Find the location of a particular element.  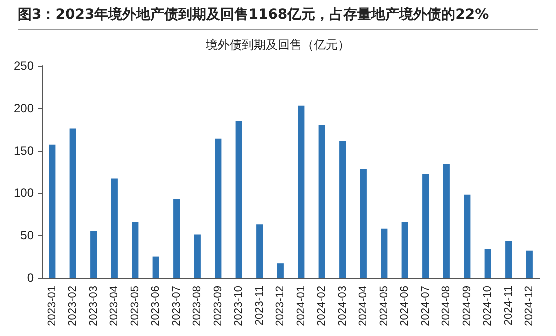

x-tick-label: 2023-06 is located at coordinates (156, 306).